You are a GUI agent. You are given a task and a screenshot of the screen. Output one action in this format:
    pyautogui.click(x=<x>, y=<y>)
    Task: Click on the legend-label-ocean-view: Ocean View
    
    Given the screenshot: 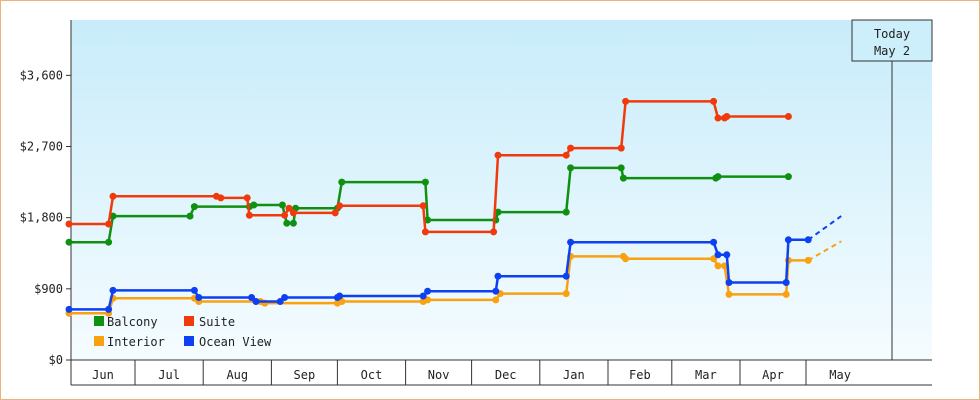 What is the action you would take?
    pyautogui.click(x=235, y=342)
    